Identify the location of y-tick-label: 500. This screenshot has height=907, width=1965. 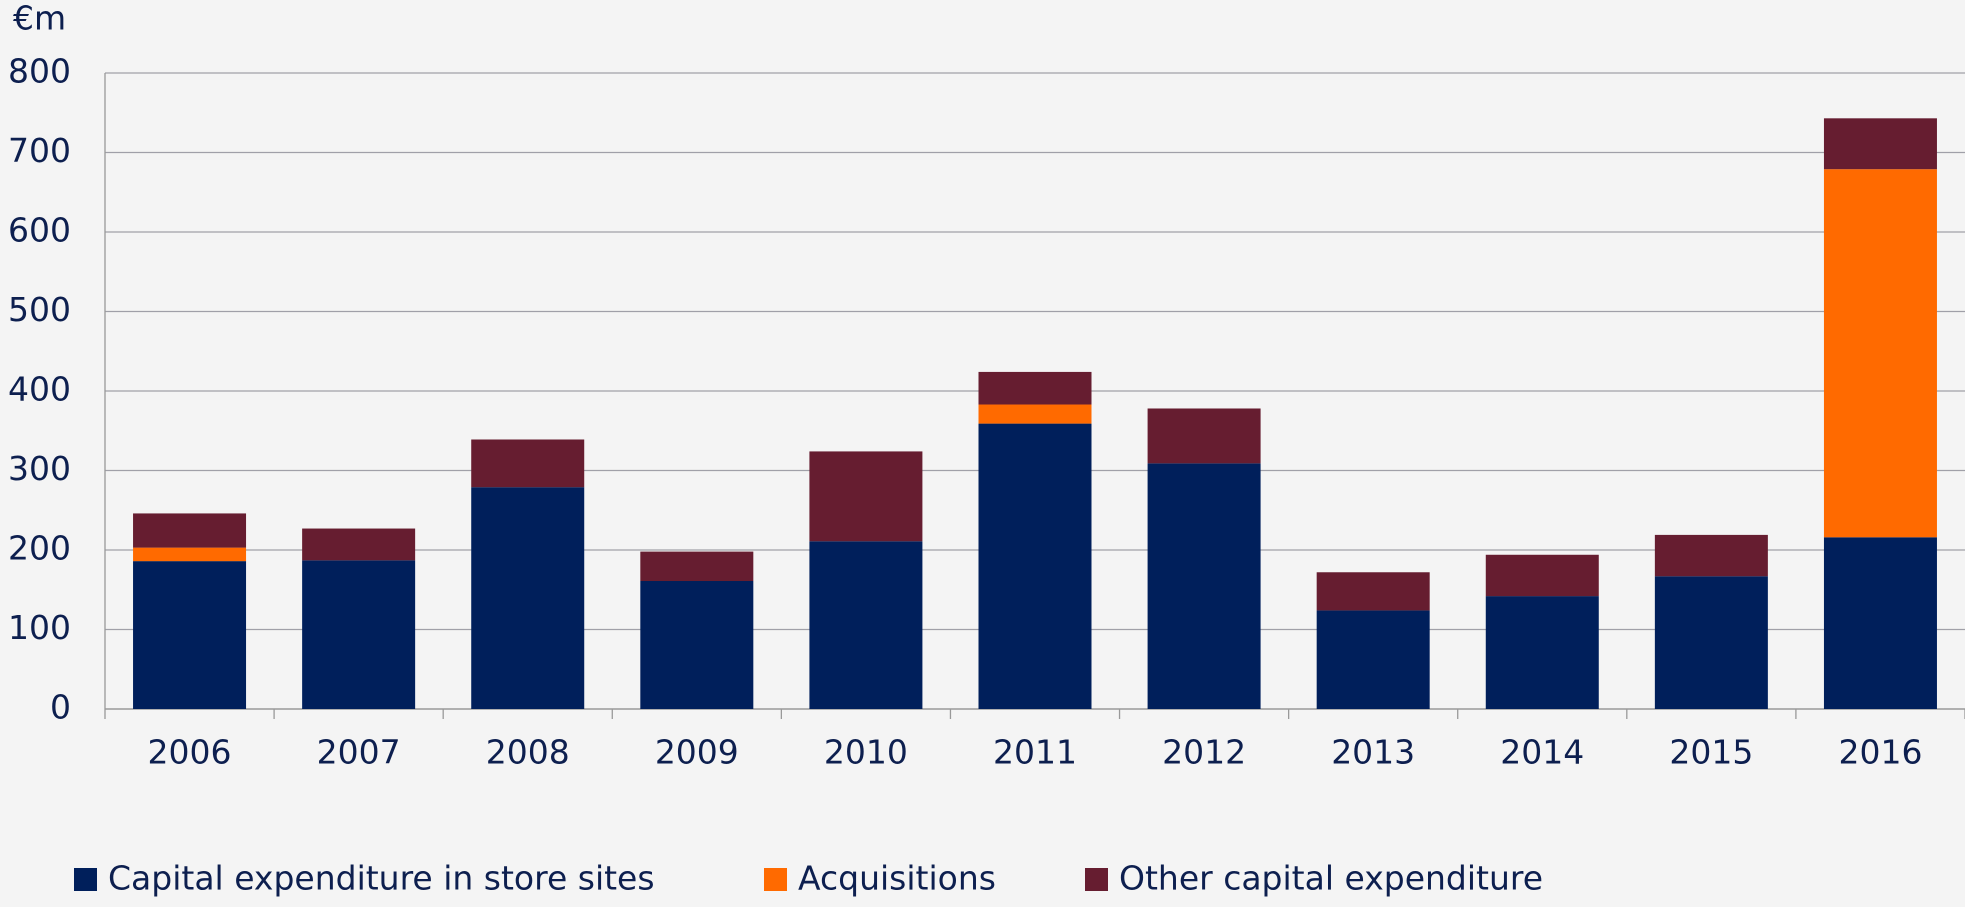
(39, 309).